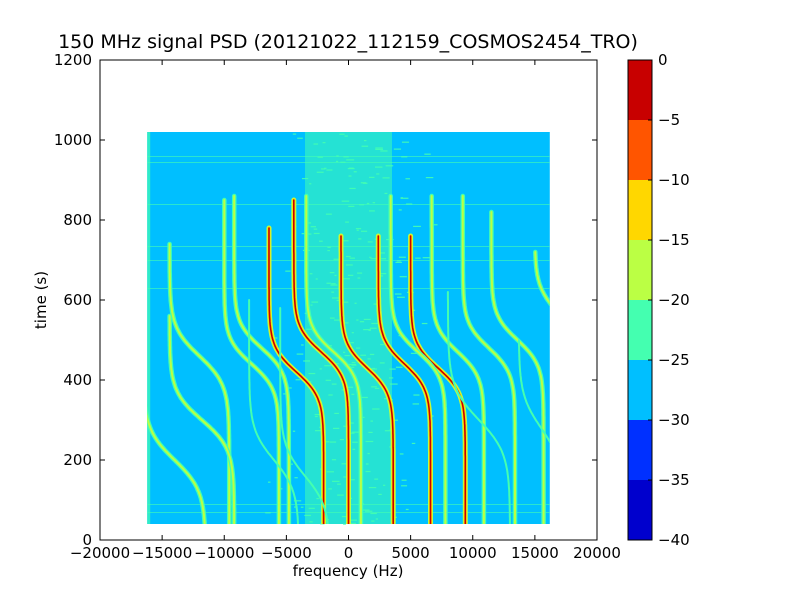 The image size is (800, 600). Describe the element at coordinates (224, 553) in the screenshot. I see `x-tick-label: −10000` at that location.